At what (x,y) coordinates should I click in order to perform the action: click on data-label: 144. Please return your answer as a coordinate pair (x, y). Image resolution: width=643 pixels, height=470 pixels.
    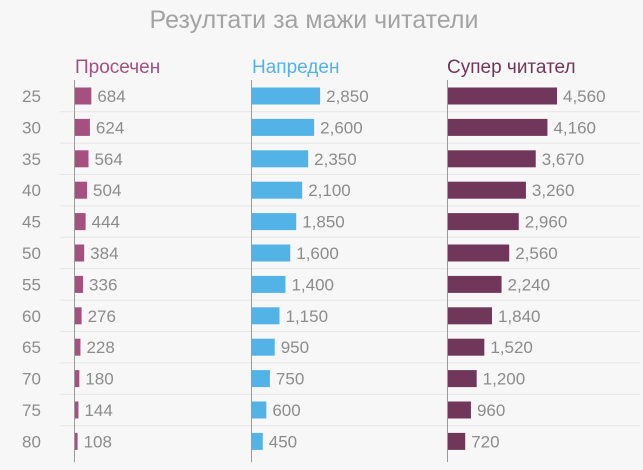
    Looking at the image, I should click on (98, 410).